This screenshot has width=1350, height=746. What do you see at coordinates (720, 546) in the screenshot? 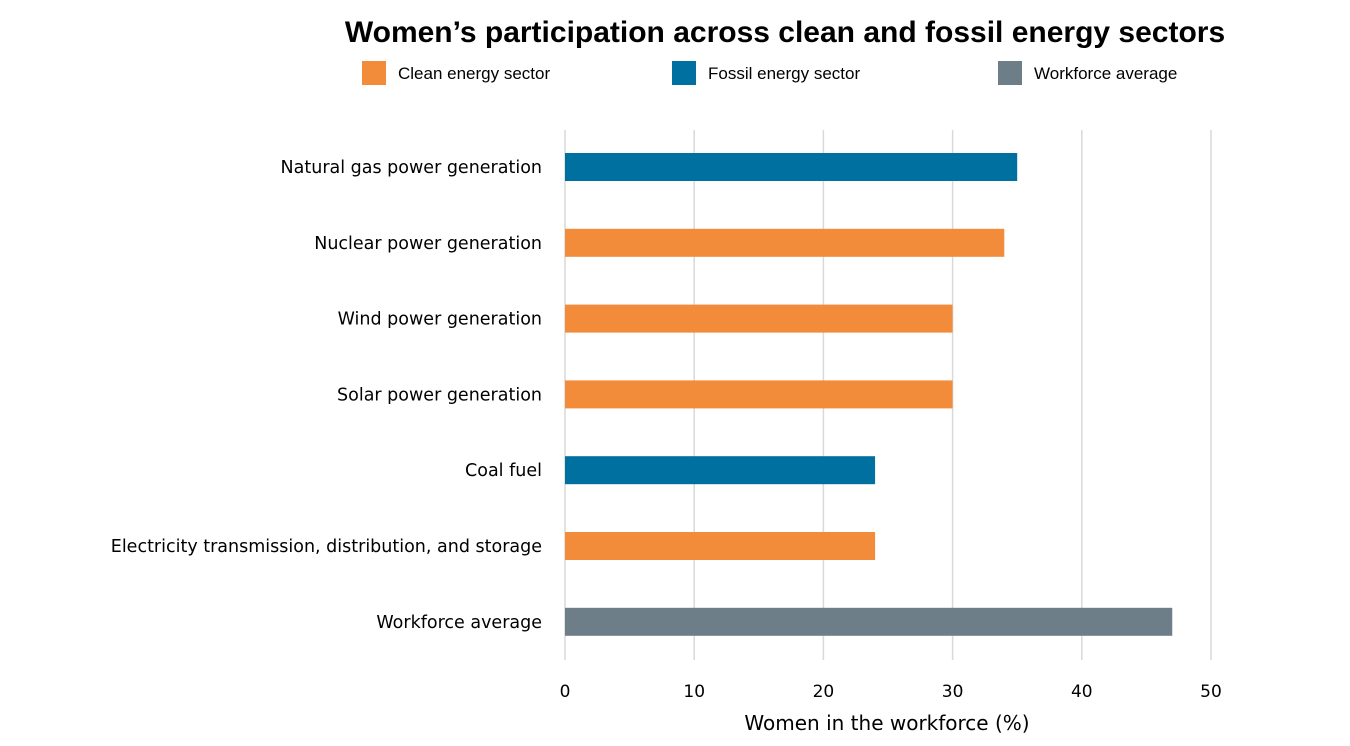
I see `bar-electricity-transmission-distribution-and-storage` at bounding box center [720, 546].